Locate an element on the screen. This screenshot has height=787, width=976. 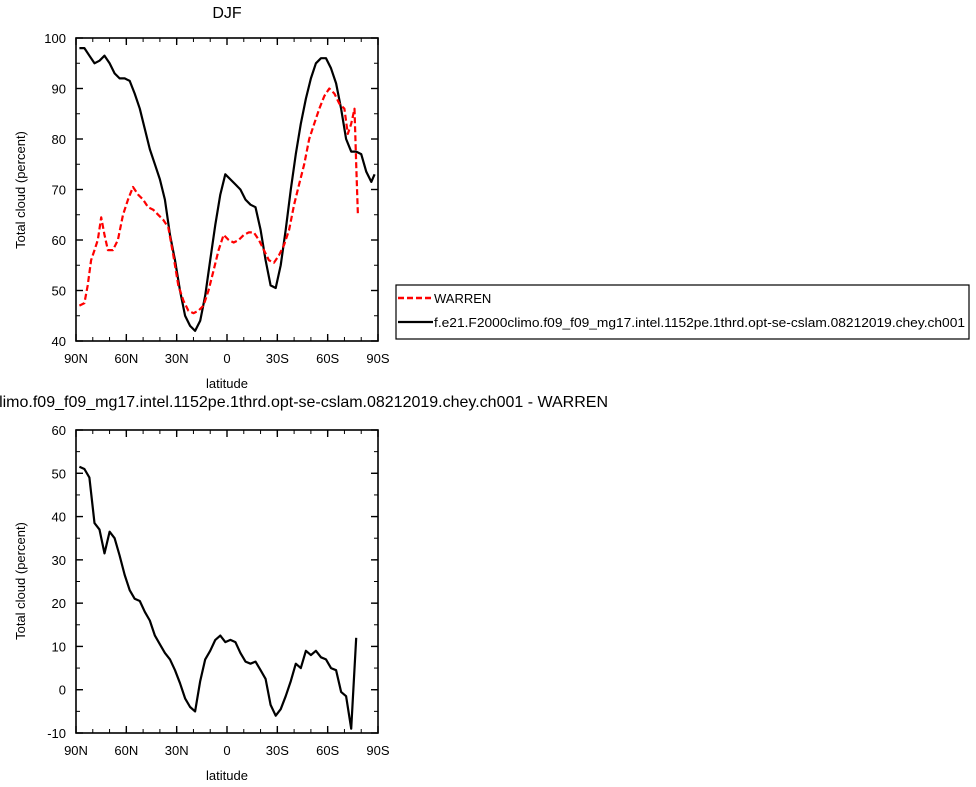
bottom-chart-ylabel: Total cloud (percent) is located at coordinates (20, 581).